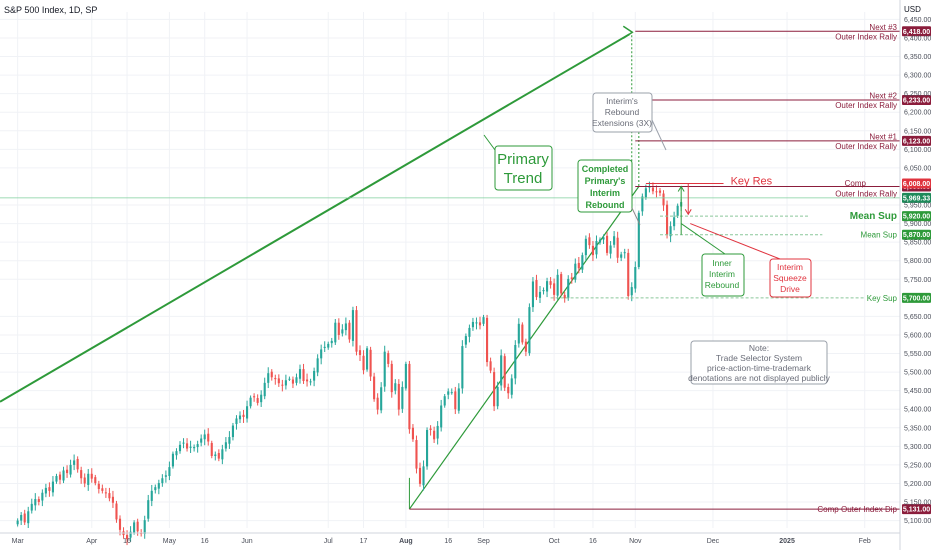 This screenshot has width=932, height=550. What do you see at coordinates (912, 9) in the screenshot?
I see `currency-label: USD` at bounding box center [912, 9].